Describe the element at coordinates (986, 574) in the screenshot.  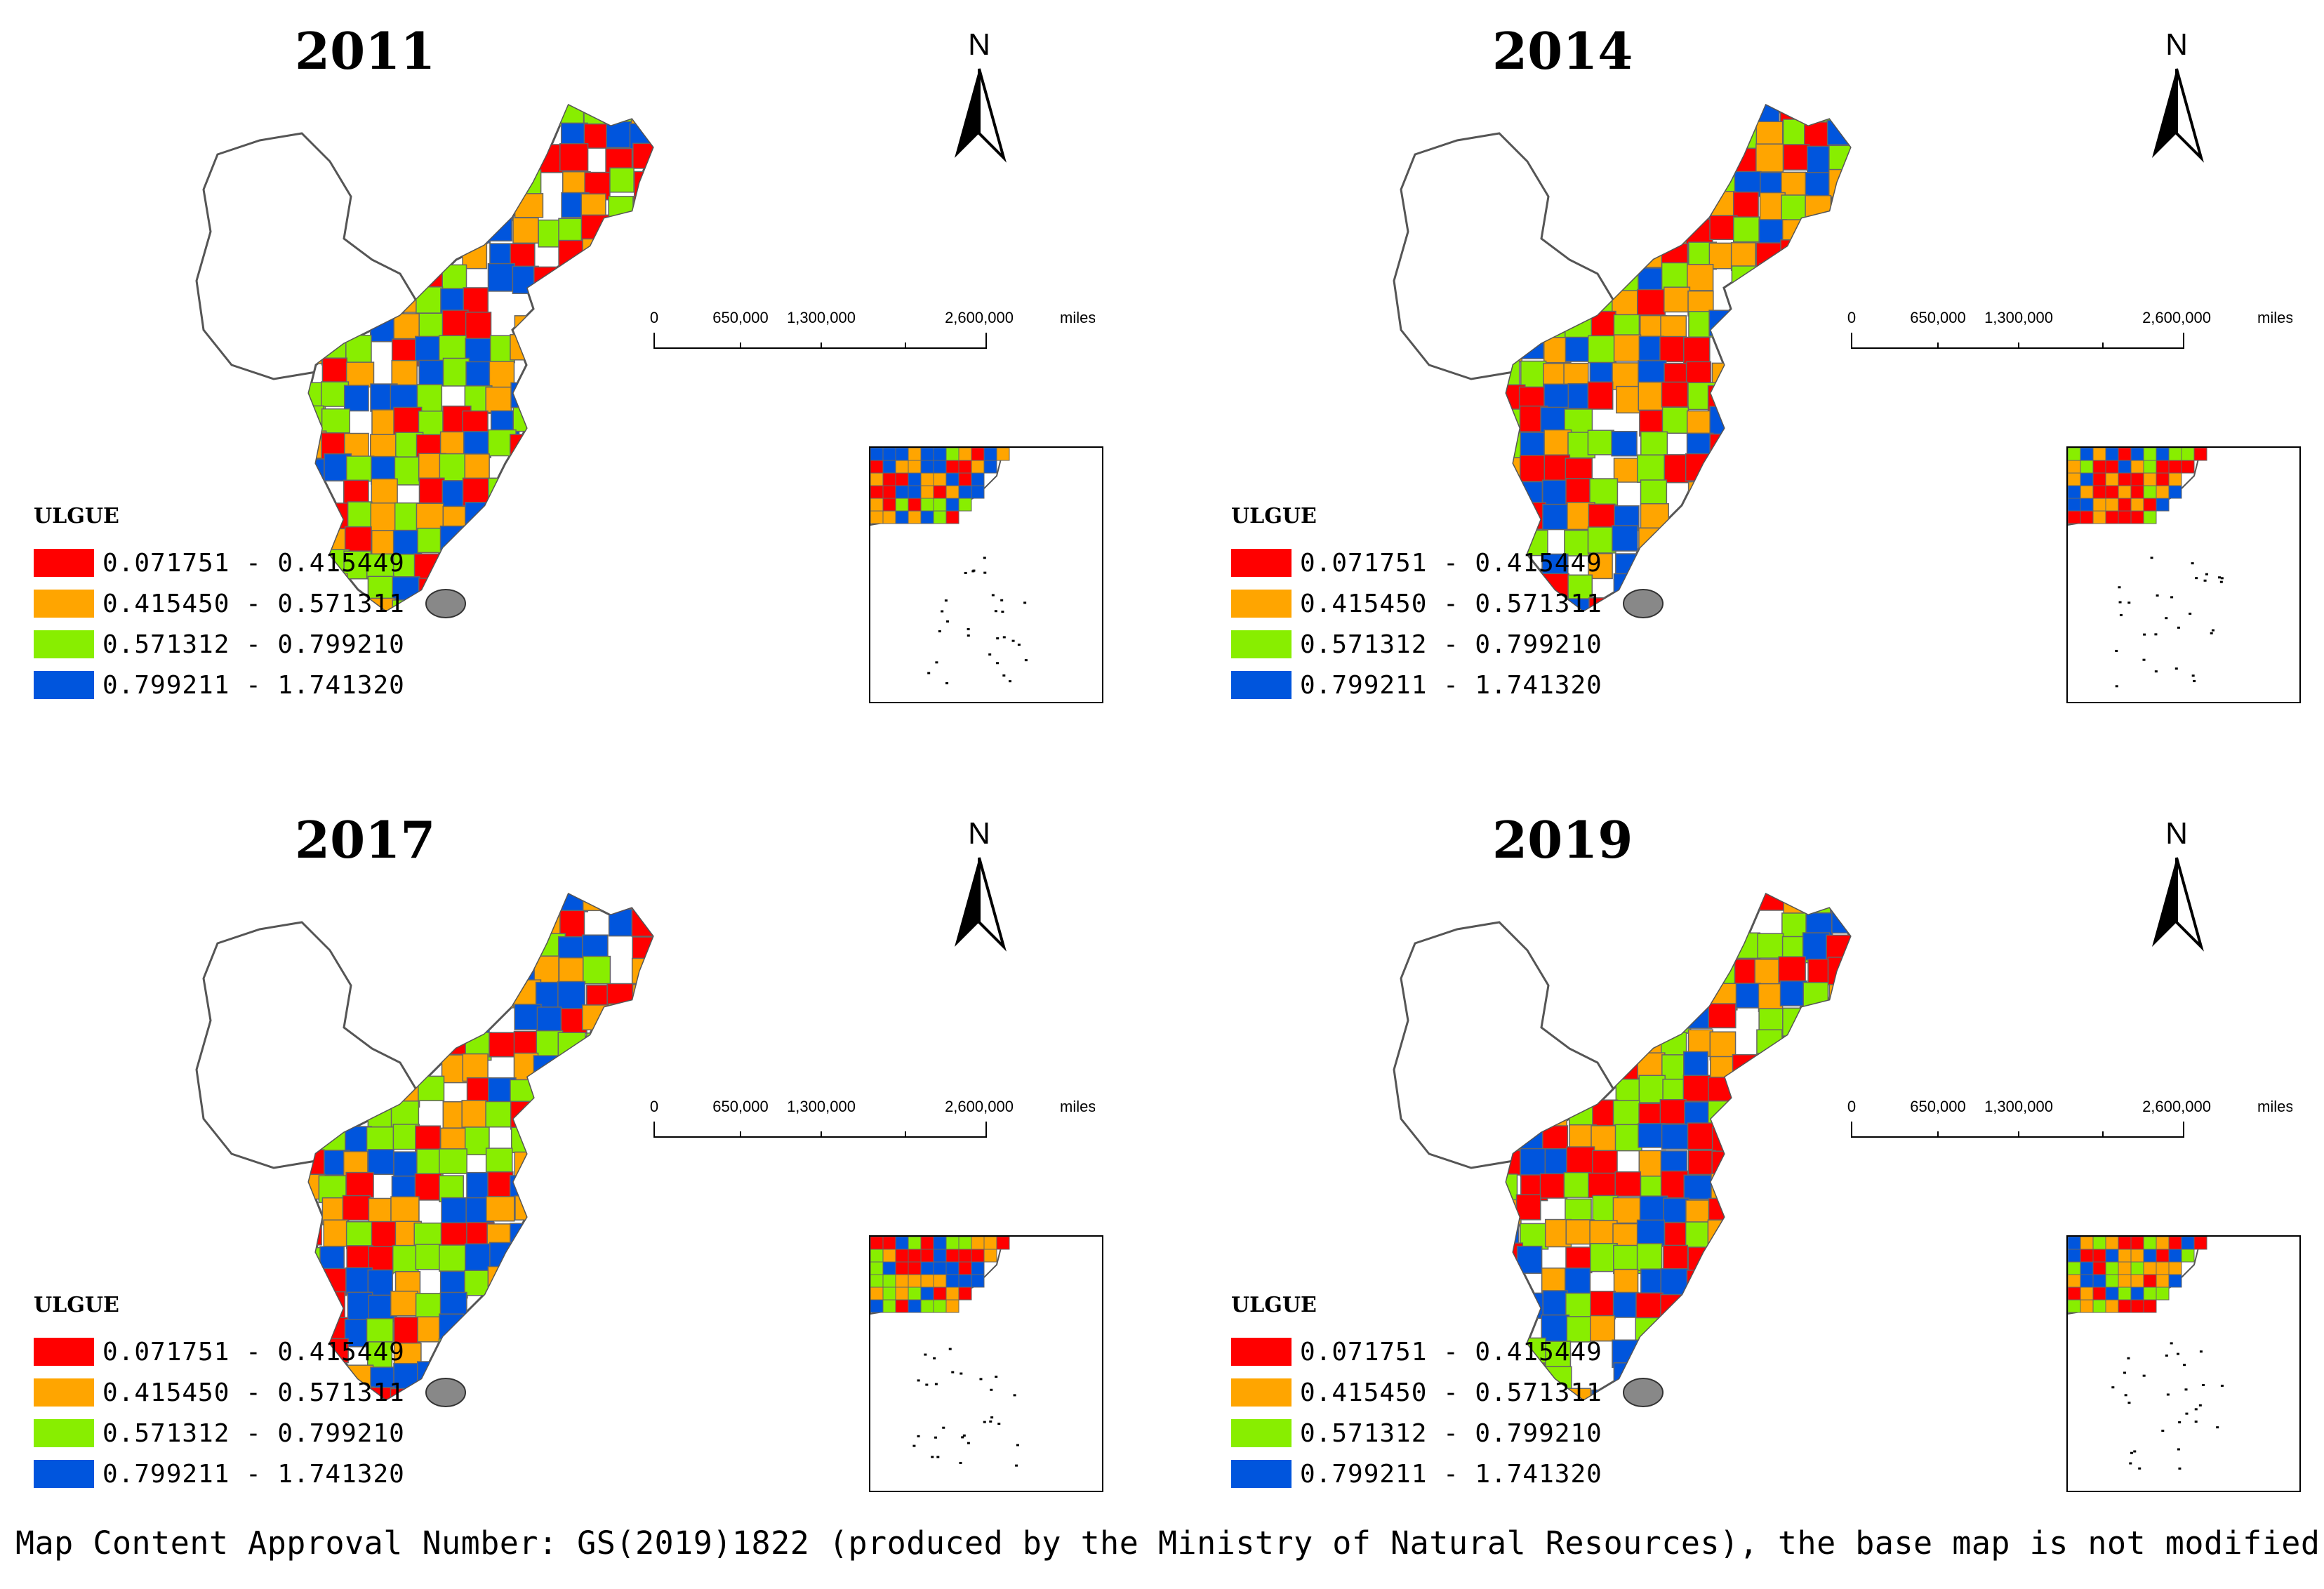
I see `south-china-sea-inset` at that location.